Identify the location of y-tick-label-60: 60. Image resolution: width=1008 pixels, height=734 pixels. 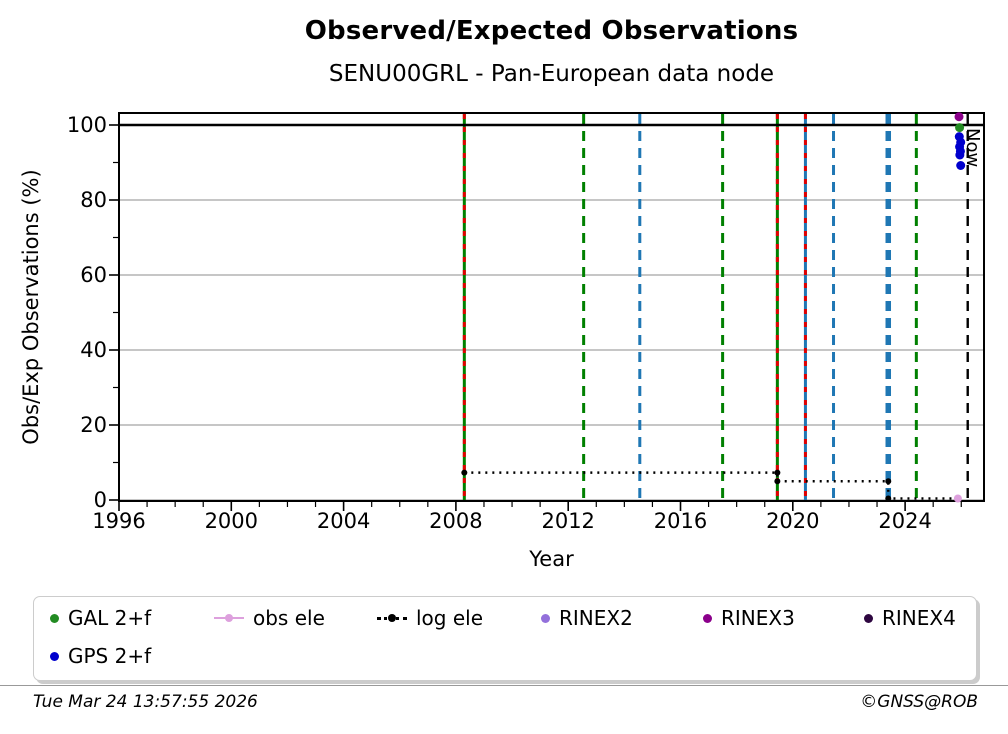
(93, 275).